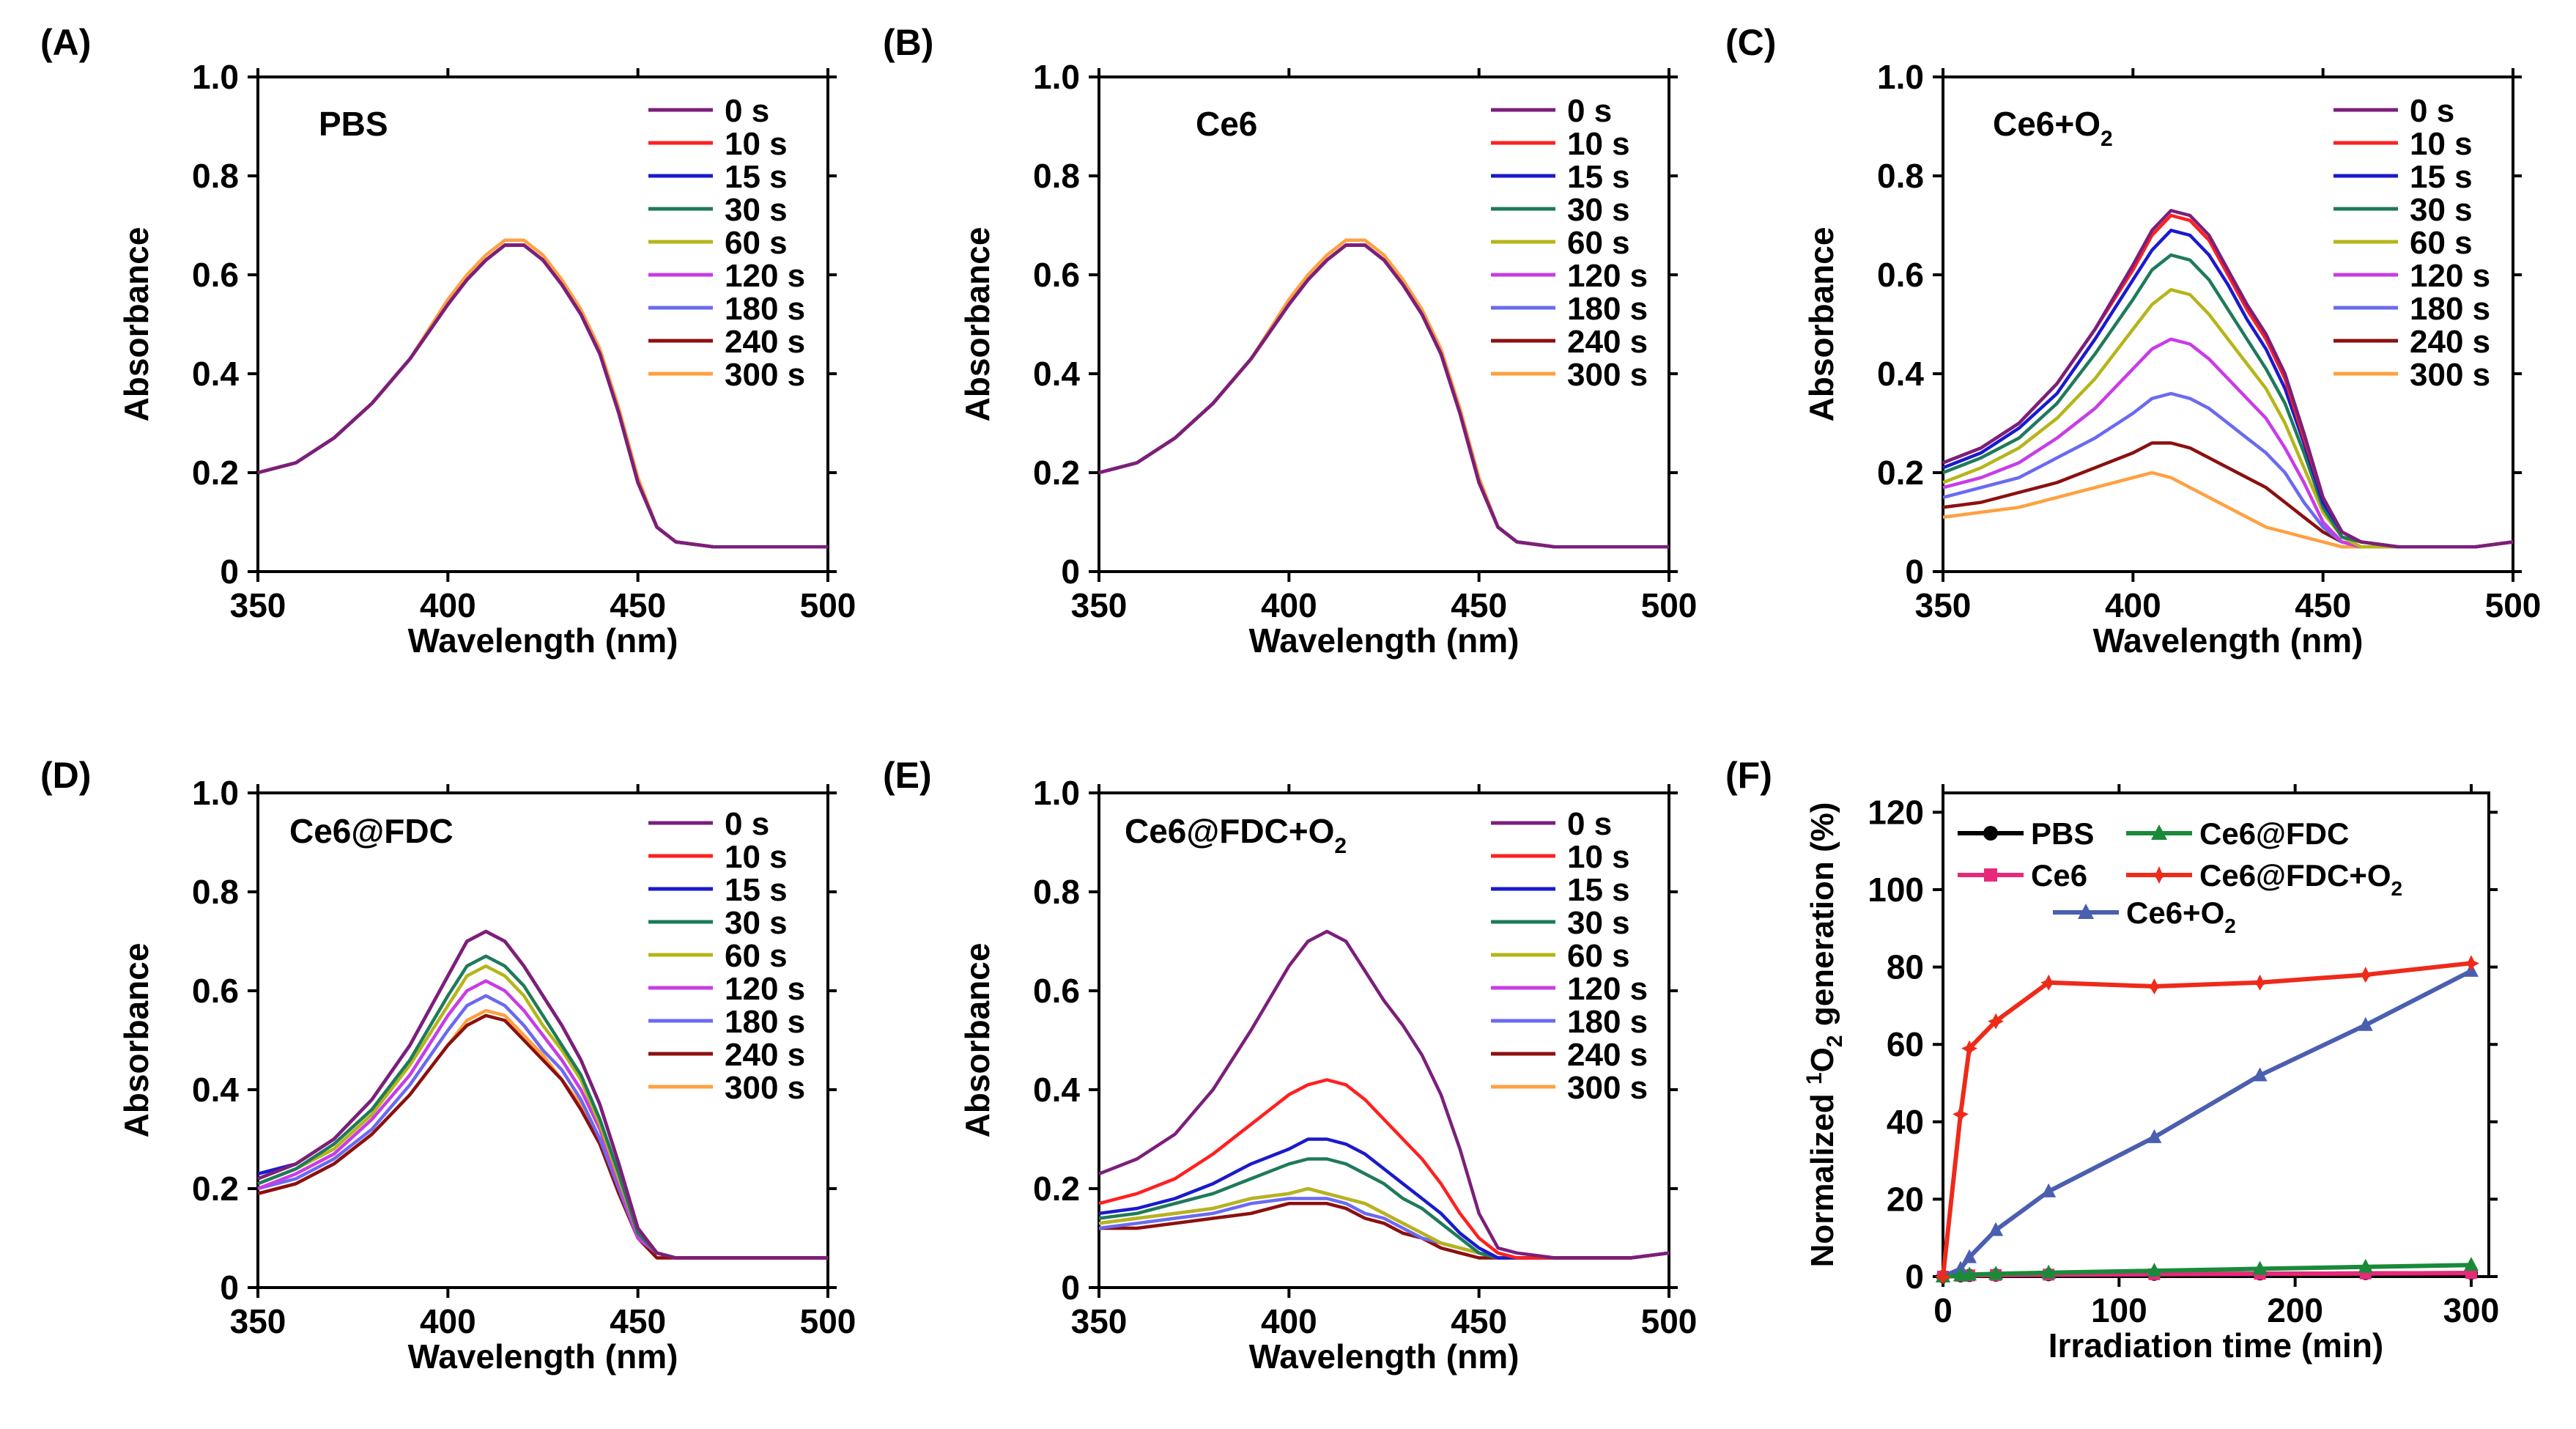 The width and height of the screenshot is (2576, 1429). Describe the element at coordinates (1896, 890) in the screenshot. I see `y-tick-label: 100` at that location.